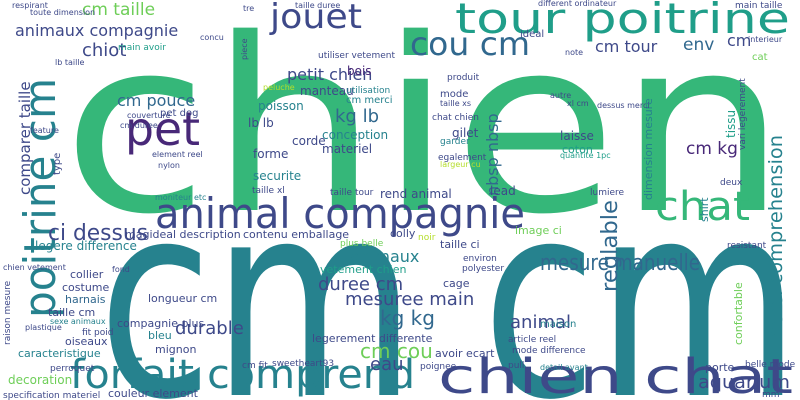 This screenshot has height=400, width=800. Describe the element at coordinates (296, 234) in the screenshot. I see `word: contenu emballage` at that location.